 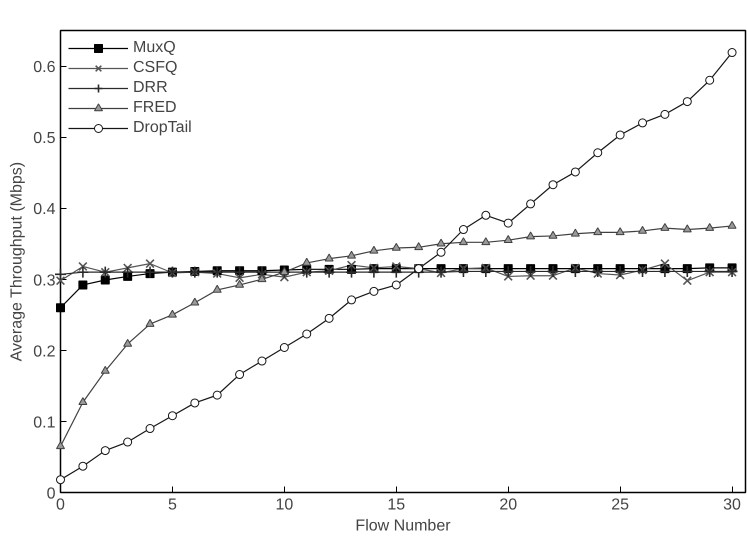 I want to click on x-tick-label: 20, so click(x=508, y=505).